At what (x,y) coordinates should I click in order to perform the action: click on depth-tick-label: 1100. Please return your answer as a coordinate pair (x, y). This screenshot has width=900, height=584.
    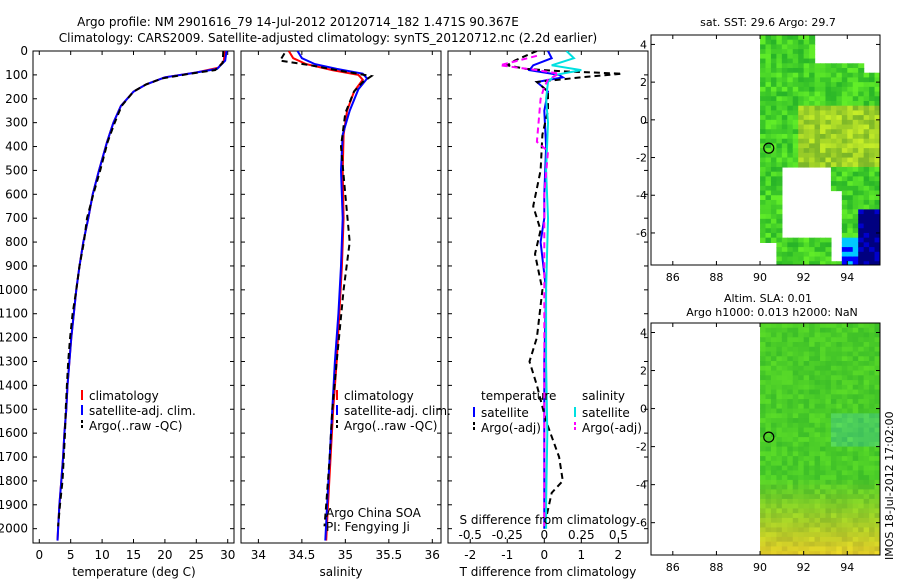
    Looking at the image, I should click on (14, 314).